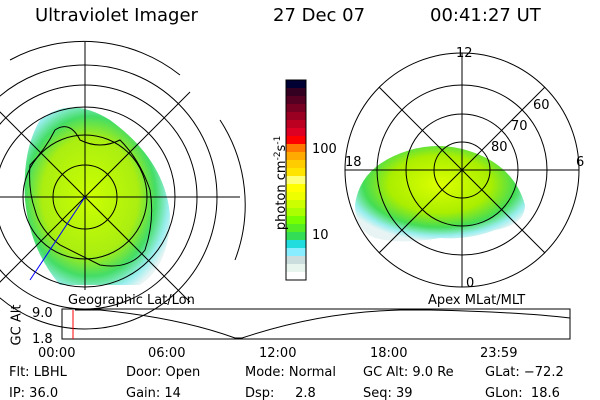 Image resolution: width=600 pixels, height=400 pixels. Describe the element at coordinates (116, 15) in the screenshot. I see `instrument-title: Ultraviolet Imager` at that location.